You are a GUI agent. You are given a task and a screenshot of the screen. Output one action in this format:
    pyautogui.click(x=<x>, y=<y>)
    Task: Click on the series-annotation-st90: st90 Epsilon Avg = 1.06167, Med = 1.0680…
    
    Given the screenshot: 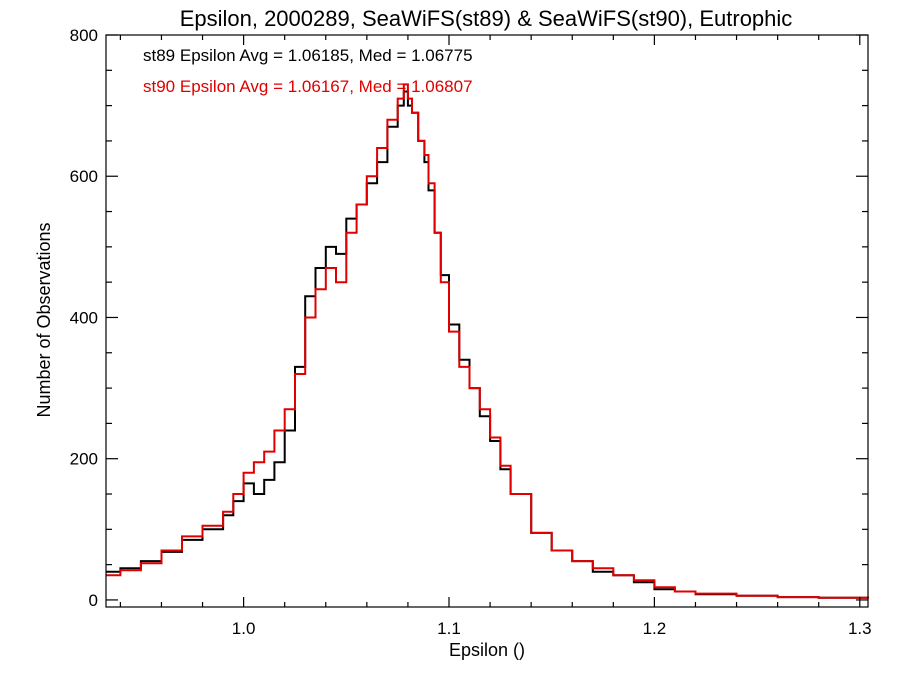 What is the action you would take?
    pyautogui.click(x=308, y=86)
    